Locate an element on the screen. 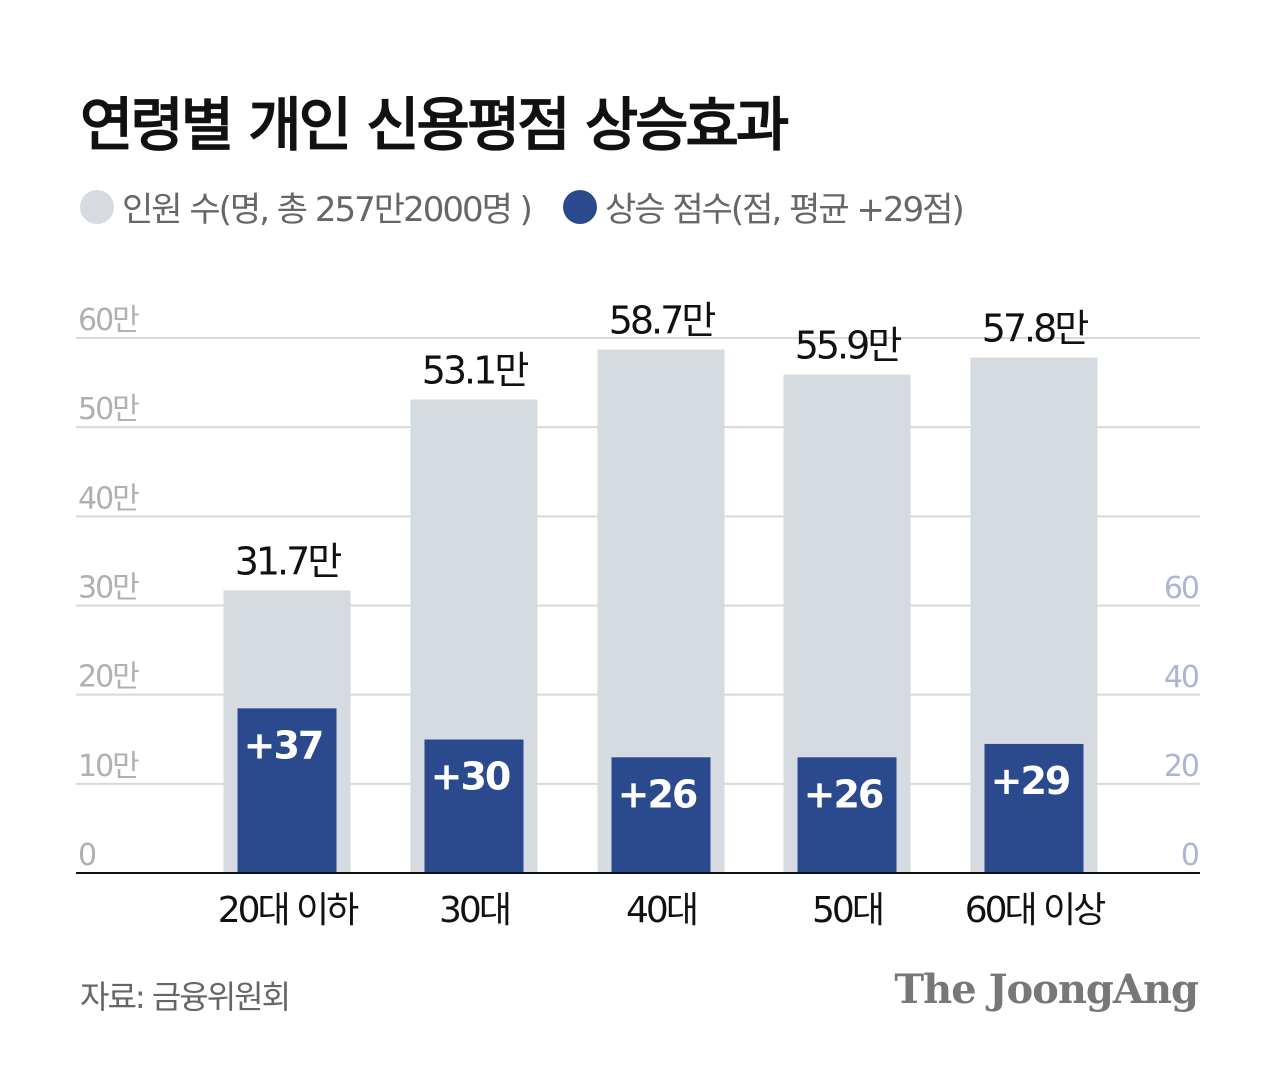 This screenshot has width=1280, height=1069. people-data-label: 55.9만 is located at coordinates (848, 346).